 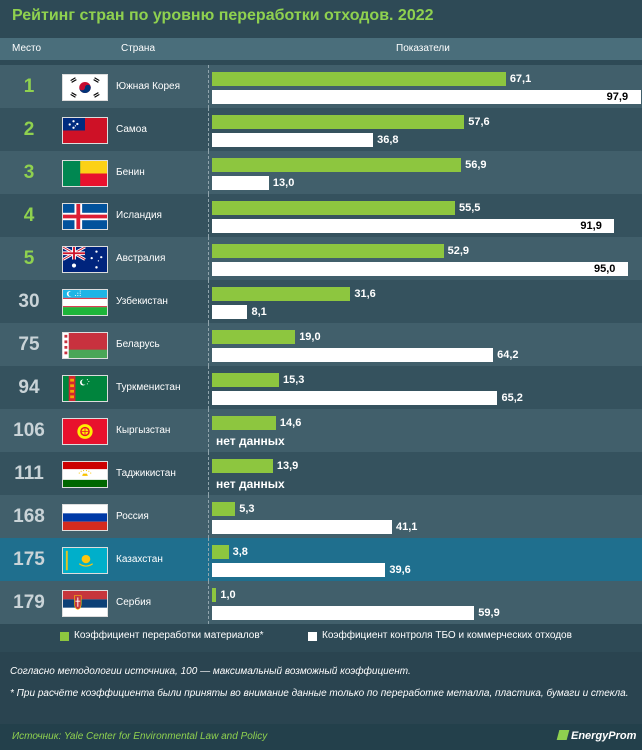 What do you see at coordinates (312, 636) in the screenshot?
I see `legend-swatch-control` at bounding box center [312, 636].